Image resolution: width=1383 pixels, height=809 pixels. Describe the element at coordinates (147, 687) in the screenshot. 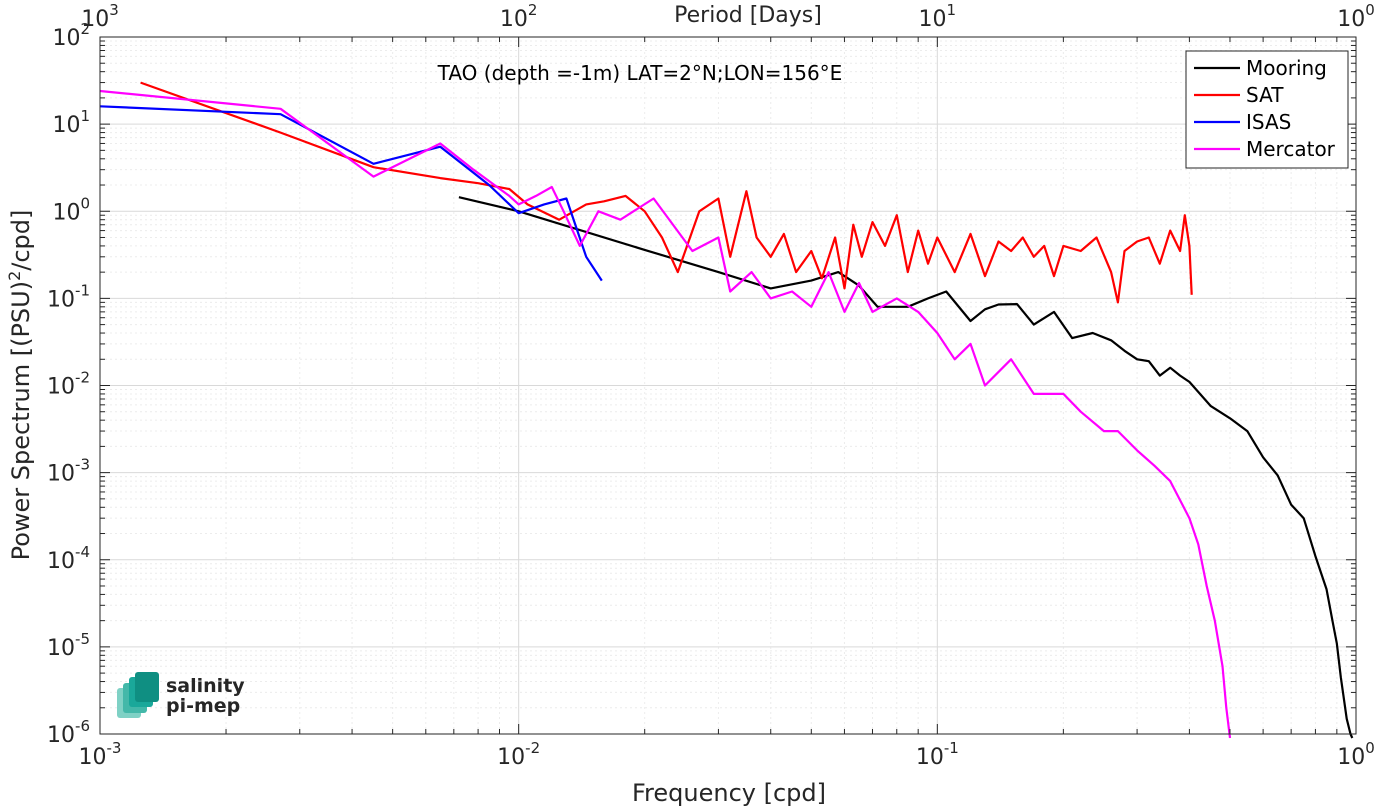

I see `logo-layer` at that location.